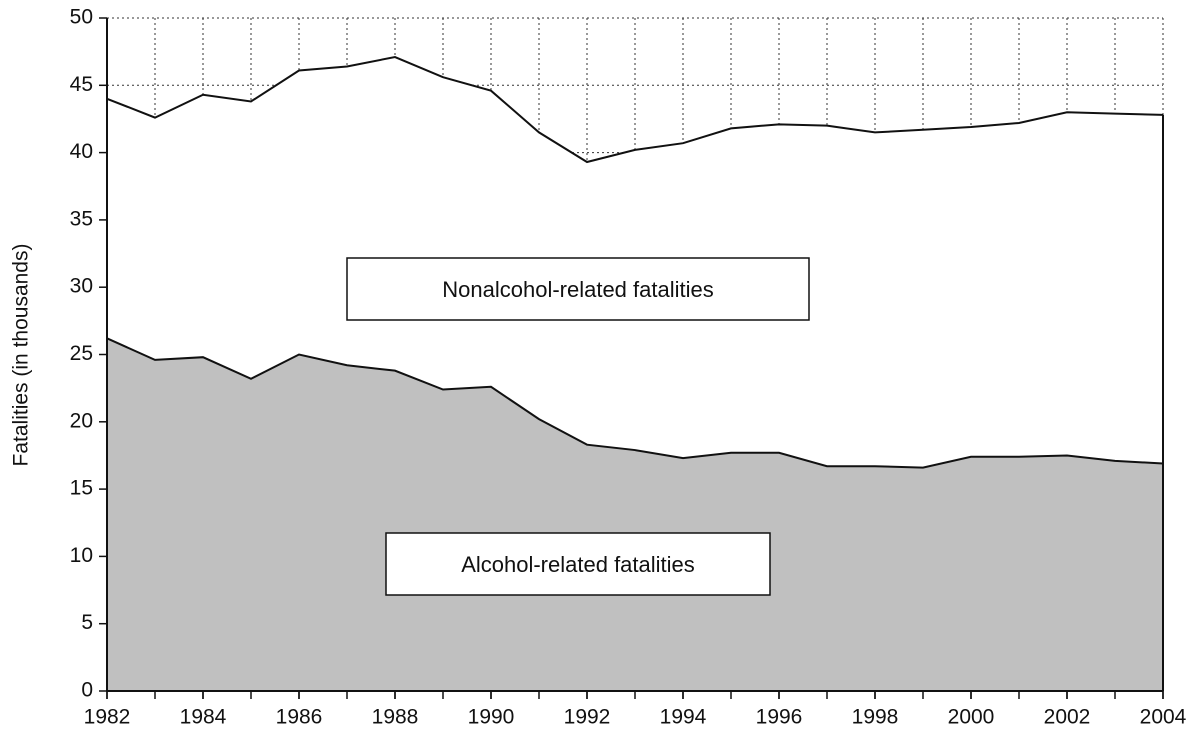 This screenshot has height=749, width=1200. I want to click on series-label: Alcohol-related fatalities, so click(578, 564).